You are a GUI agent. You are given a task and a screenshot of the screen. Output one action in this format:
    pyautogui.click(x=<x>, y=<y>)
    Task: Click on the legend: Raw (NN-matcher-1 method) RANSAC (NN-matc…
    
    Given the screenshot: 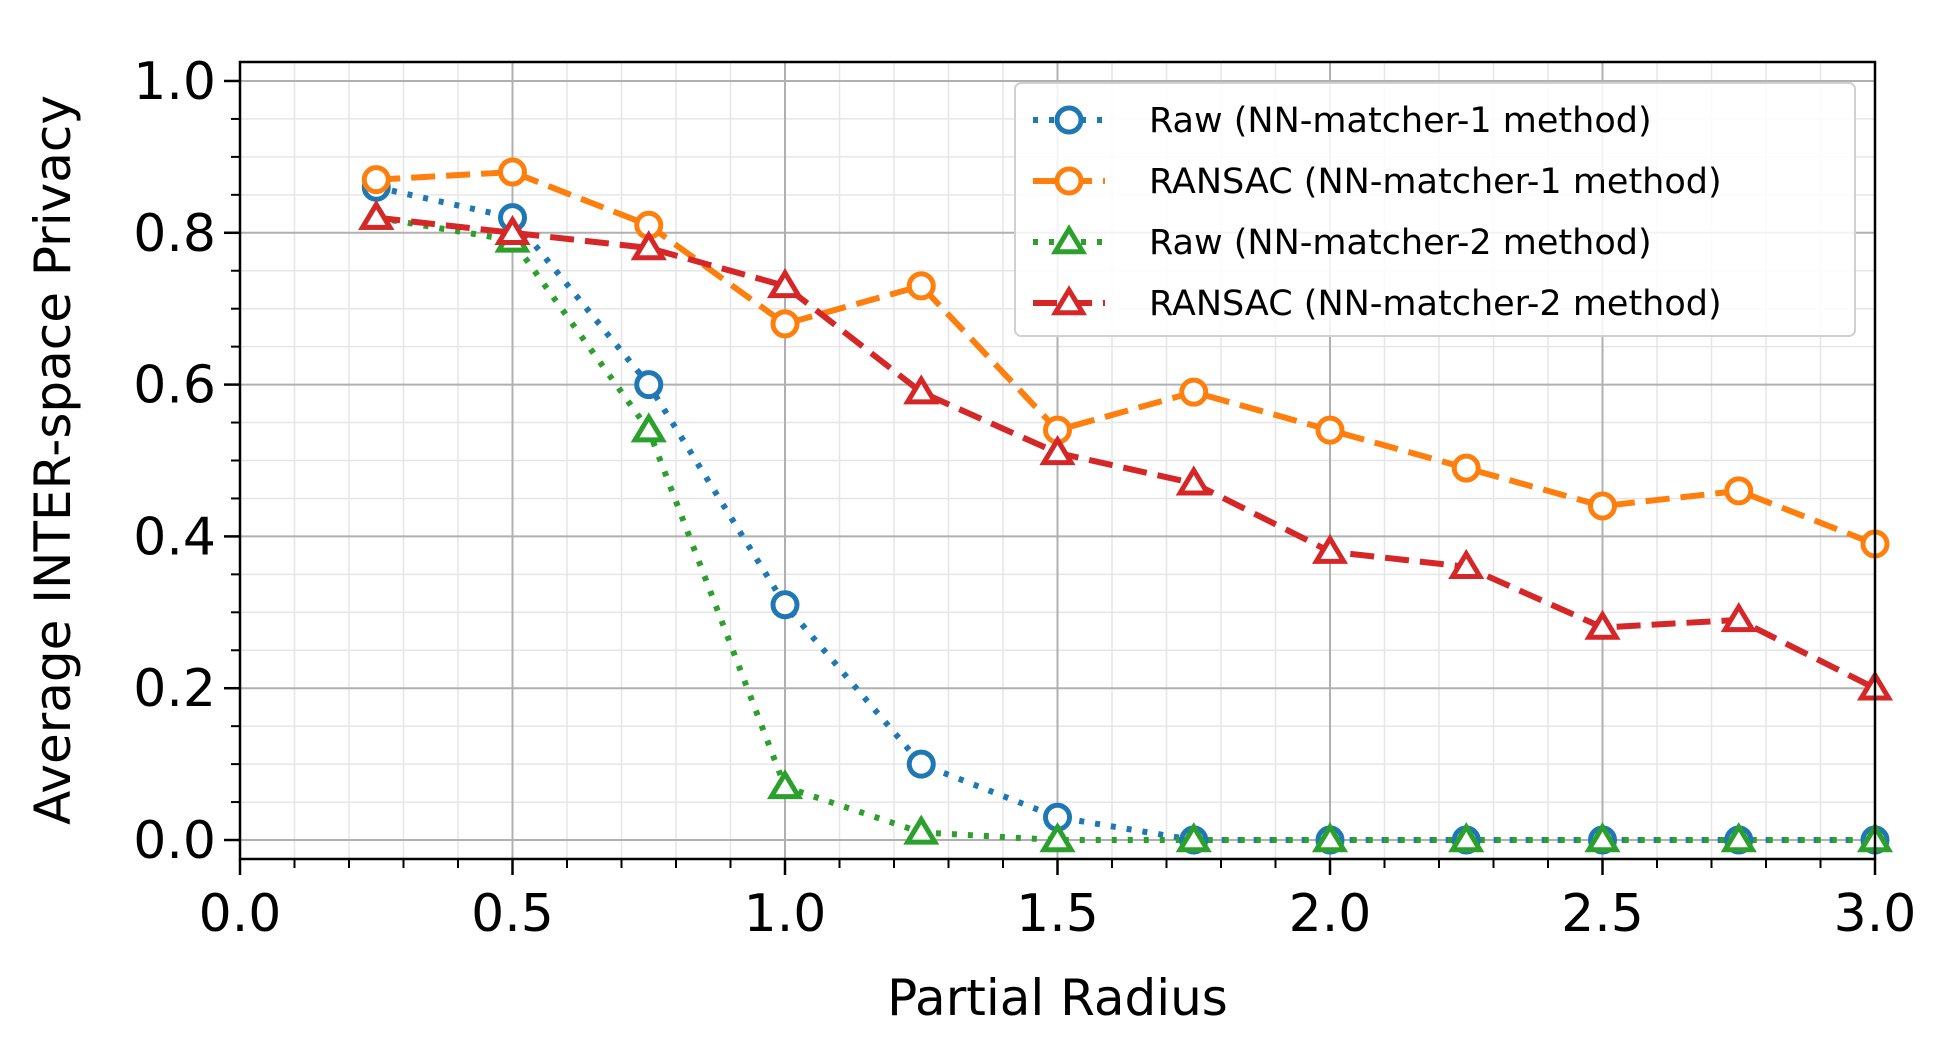 What is the action you would take?
    pyautogui.click(x=1435, y=209)
    